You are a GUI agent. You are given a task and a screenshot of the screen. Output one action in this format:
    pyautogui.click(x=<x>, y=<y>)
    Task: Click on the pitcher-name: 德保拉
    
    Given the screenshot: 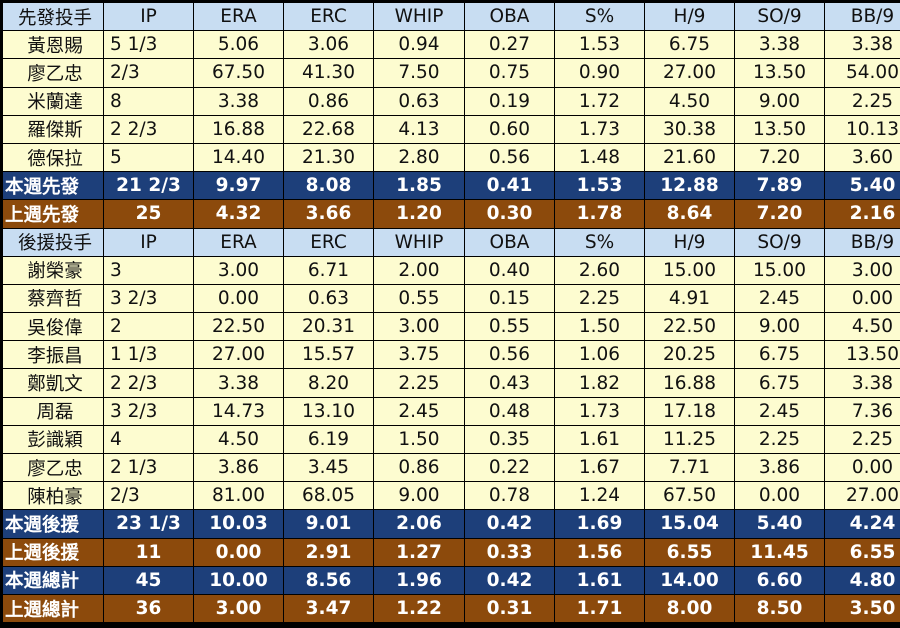 What is the action you would take?
    pyautogui.click(x=53, y=157)
    